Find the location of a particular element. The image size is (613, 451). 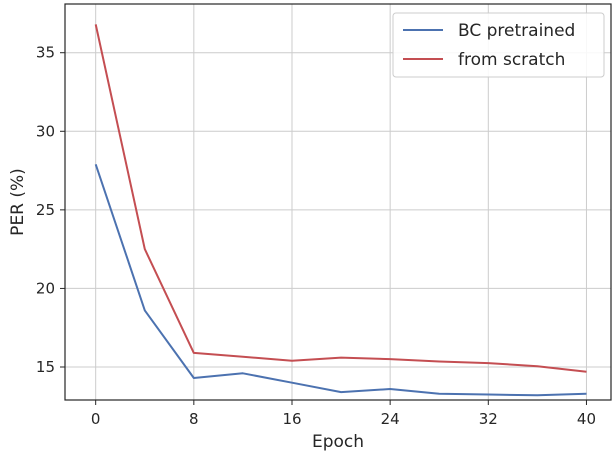

legend-box is located at coordinates (498, 45).